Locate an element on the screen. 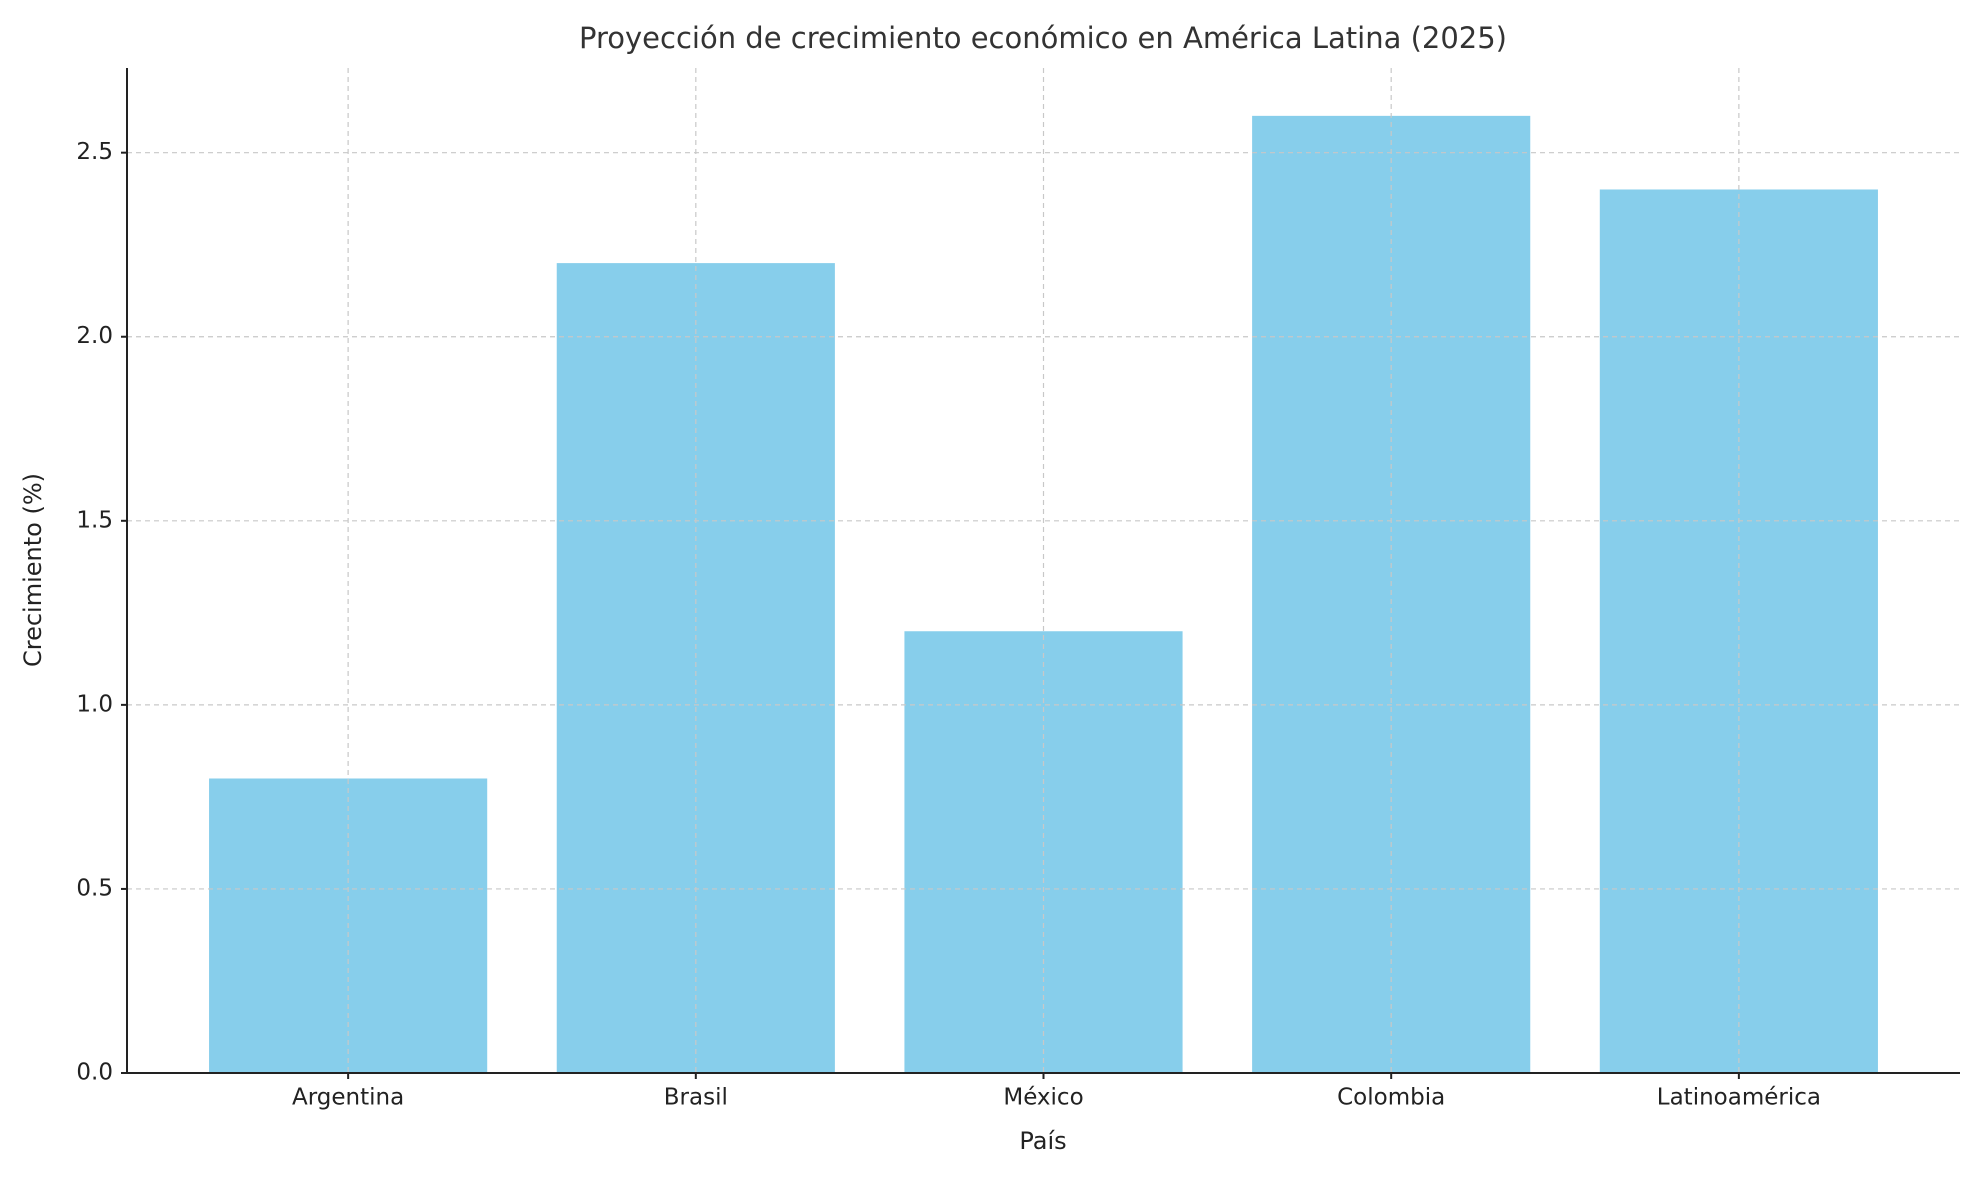 Image resolution: width=1979 pixels, height=1180 pixels. x-tick-label: Colombia is located at coordinates (1391, 1098).